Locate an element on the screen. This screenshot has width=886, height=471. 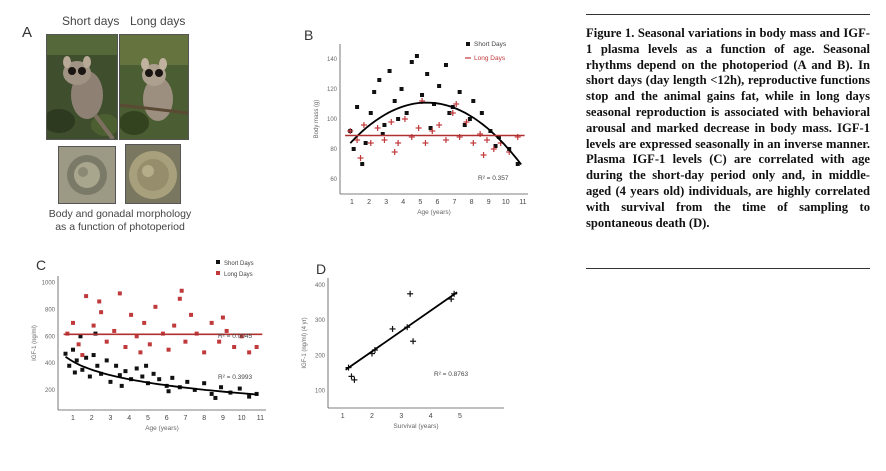
x-tick-label: 11 is located at coordinates (260, 418).